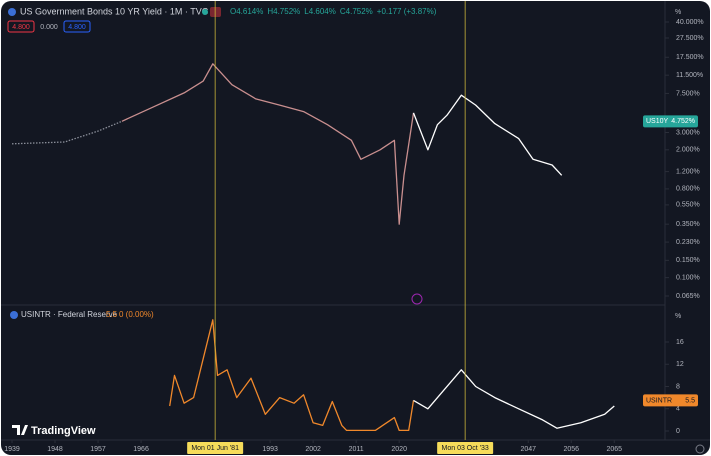 The image size is (711, 456). I want to click on x-tick-label: 2047, so click(528, 449).